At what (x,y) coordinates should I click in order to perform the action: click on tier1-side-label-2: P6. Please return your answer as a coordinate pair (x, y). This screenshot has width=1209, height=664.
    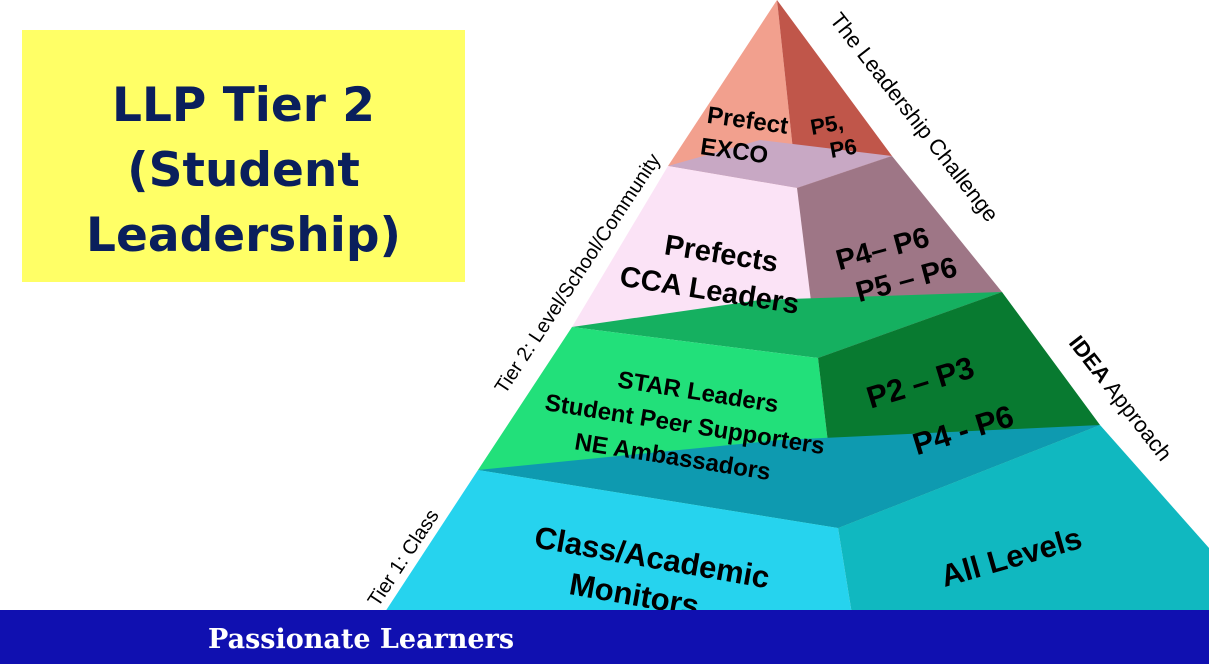
    Looking at the image, I should click on (843, 148).